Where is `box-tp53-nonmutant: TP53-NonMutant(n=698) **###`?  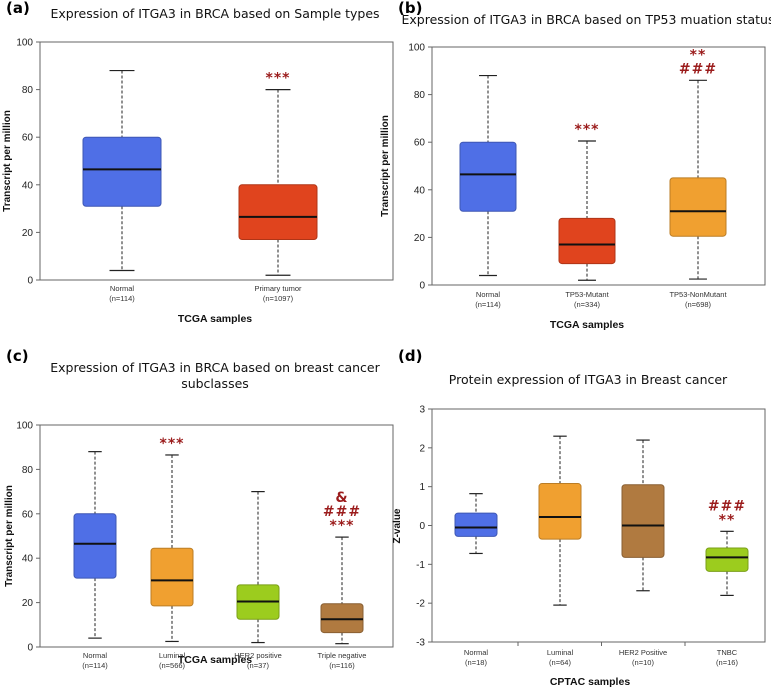 box-tp53-nonmutant: TP53-NonMutant(n=698) **### is located at coordinates (698, 178).